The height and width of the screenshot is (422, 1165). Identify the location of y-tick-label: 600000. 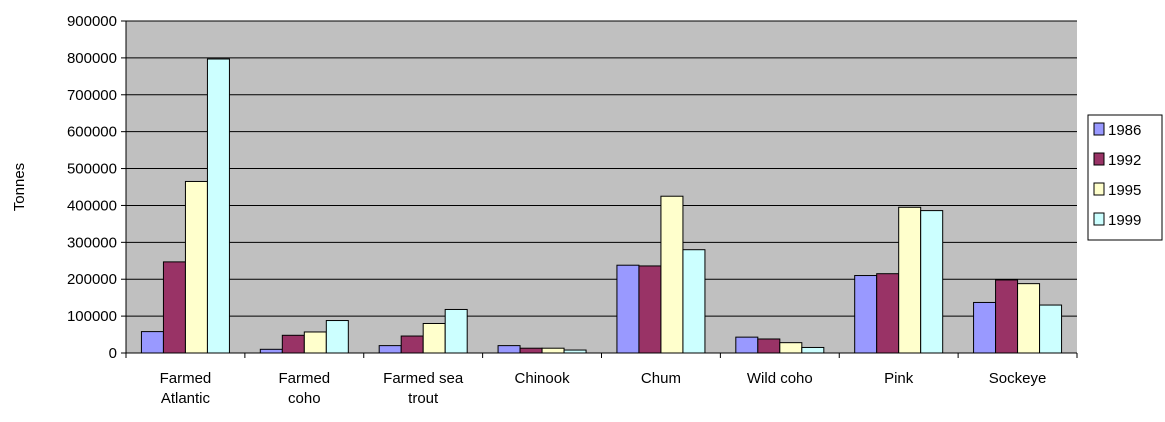
(92, 132).